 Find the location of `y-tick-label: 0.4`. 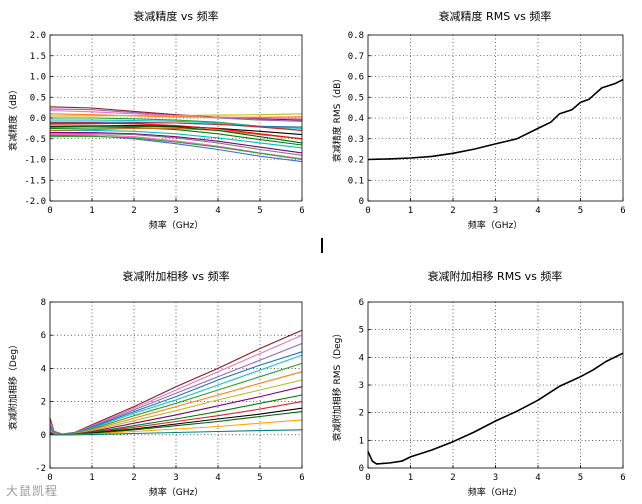

y-tick-label: 0.4 is located at coordinates (356, 119).